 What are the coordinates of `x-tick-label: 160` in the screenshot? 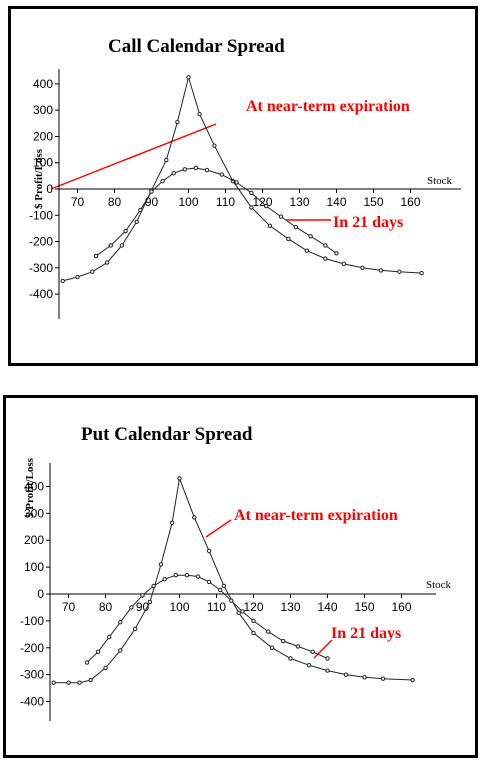 It's located at (401, 607).